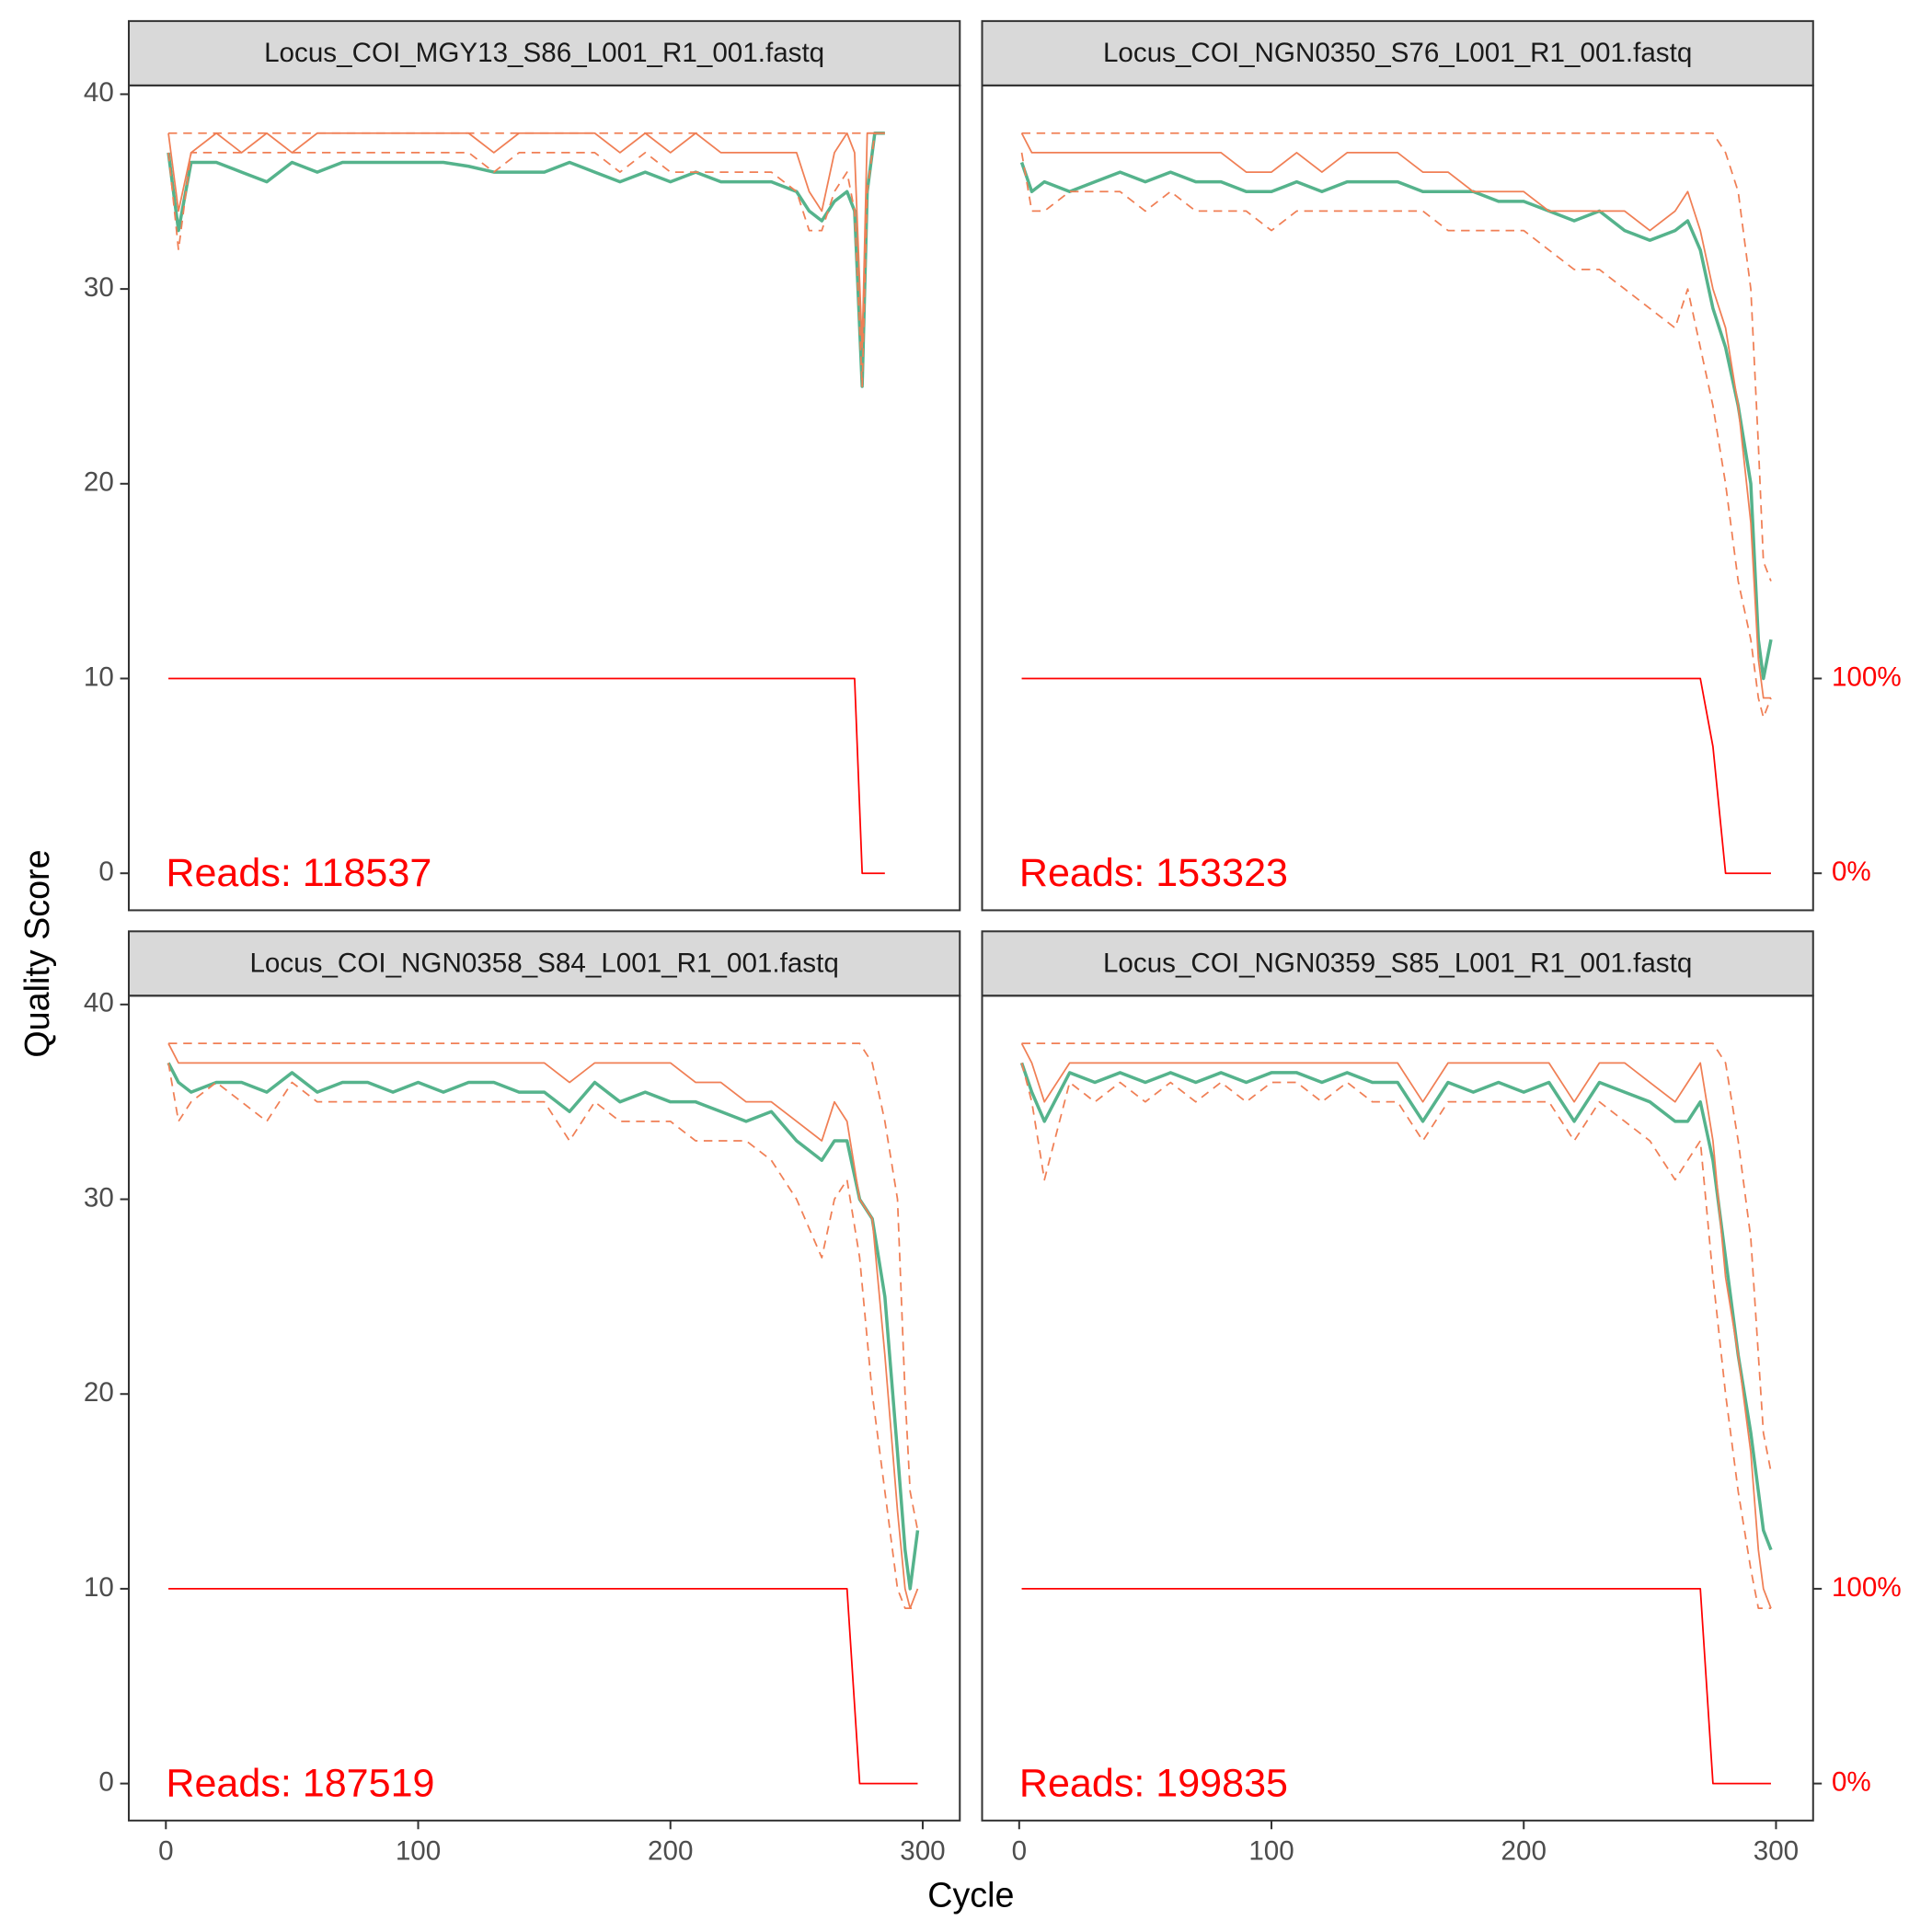 The height and width of the screenshot is (1932, 1932). Describe the element at coordinates (298, 873) in the screenshot. I see `reads-annotation: Reads: 118537` at that location.